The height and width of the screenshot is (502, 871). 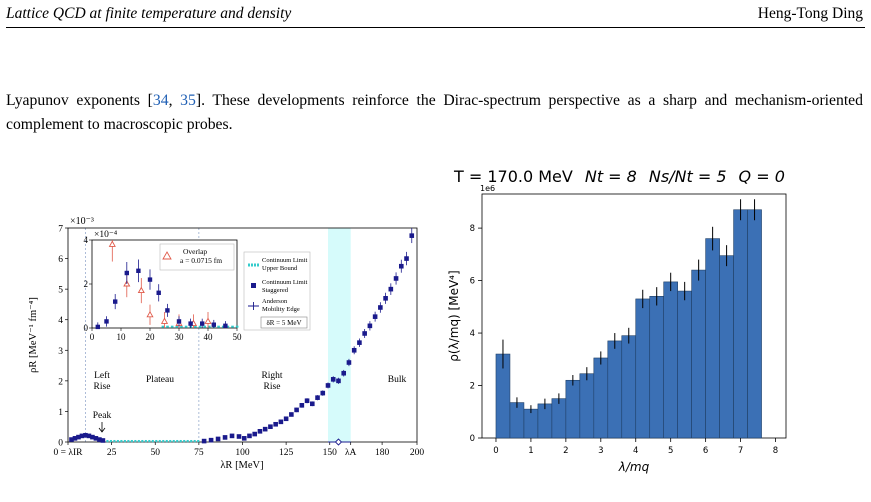 What do you see at coordinates (242, 453) in the screenshot?
I see `main-x-tick-label: 100` at bounding box center [242, 453].